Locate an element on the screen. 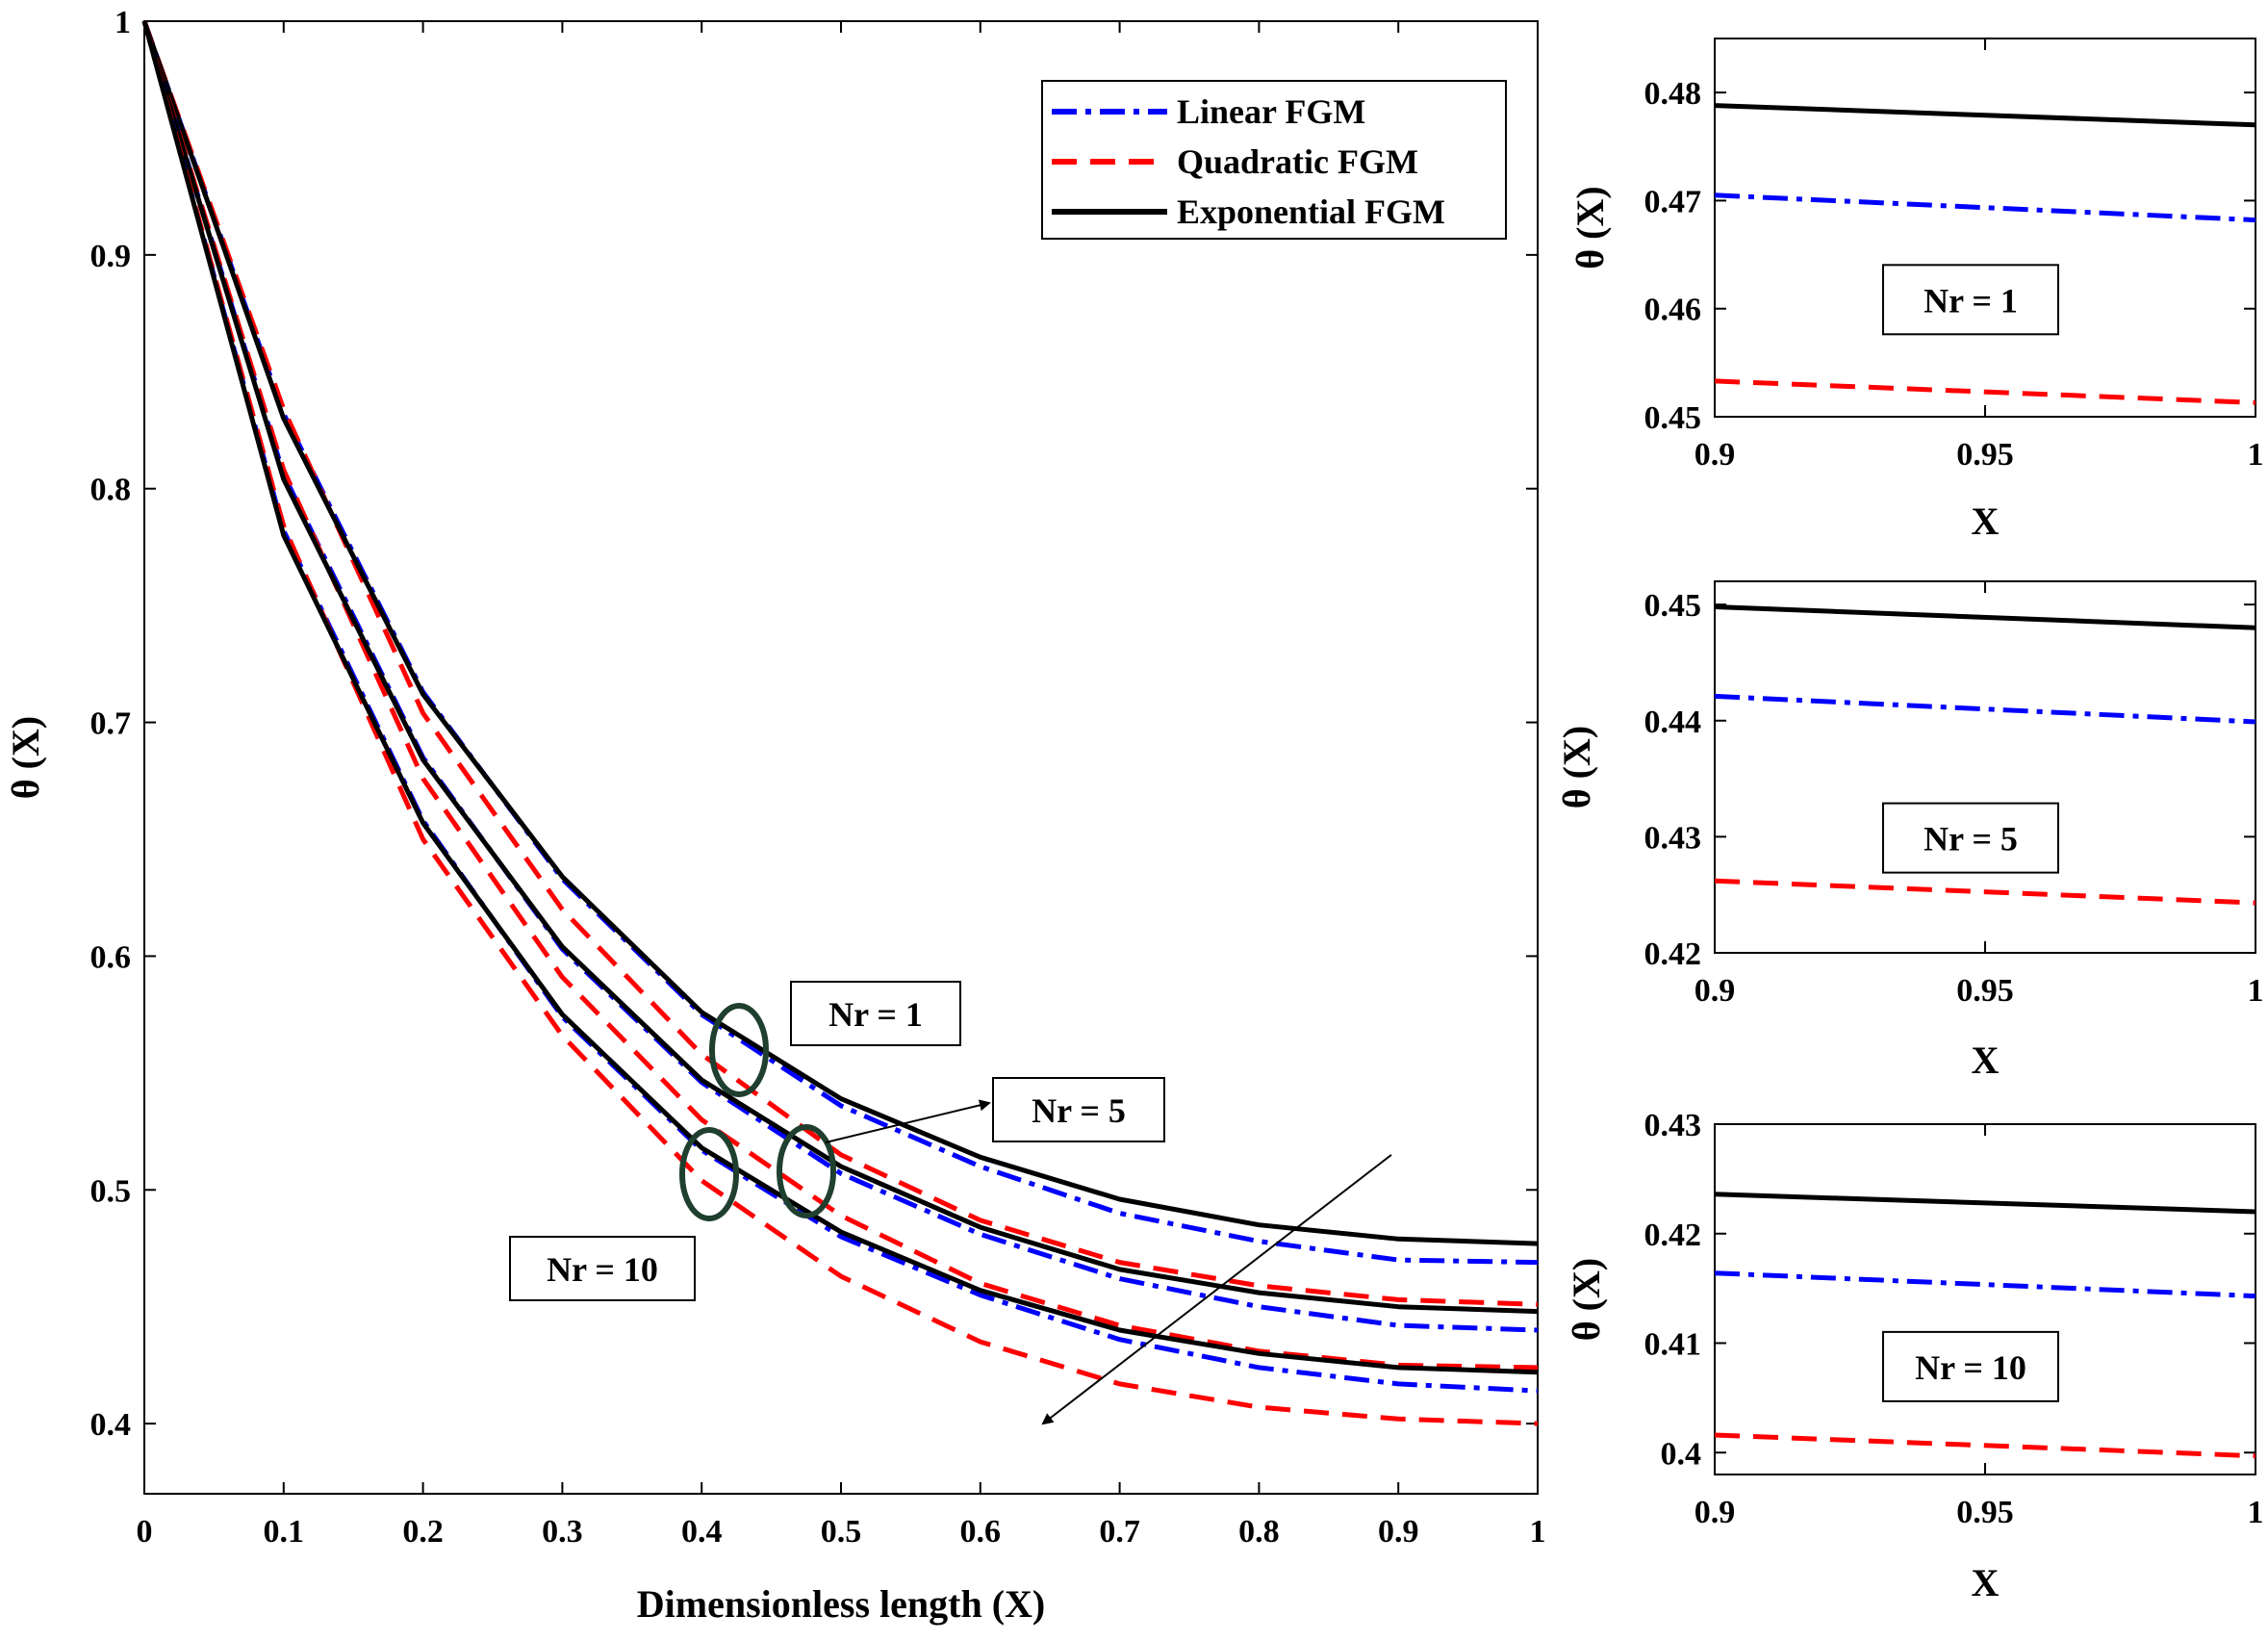 Image resolution: width=2268 pixels, height=1641 pixels. trend-arrow is located at coordinates (1216, 1289).